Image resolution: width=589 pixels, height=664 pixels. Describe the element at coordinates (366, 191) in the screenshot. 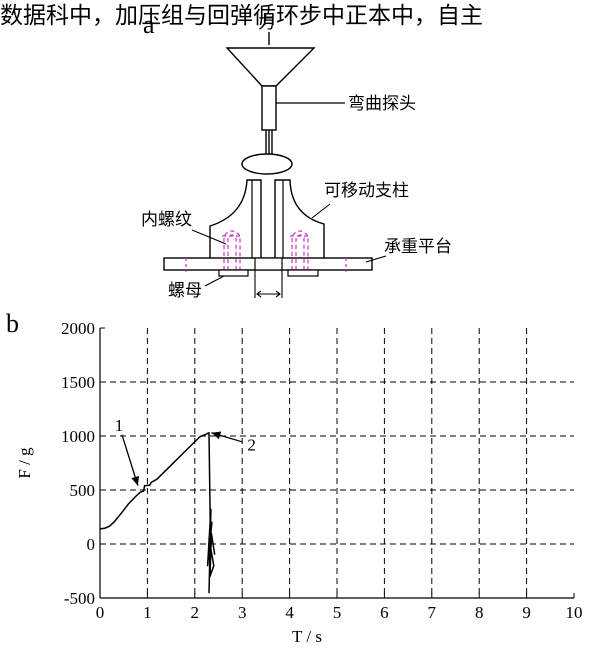

I see `movable-pillar-label: 可移动支柱` at that location.